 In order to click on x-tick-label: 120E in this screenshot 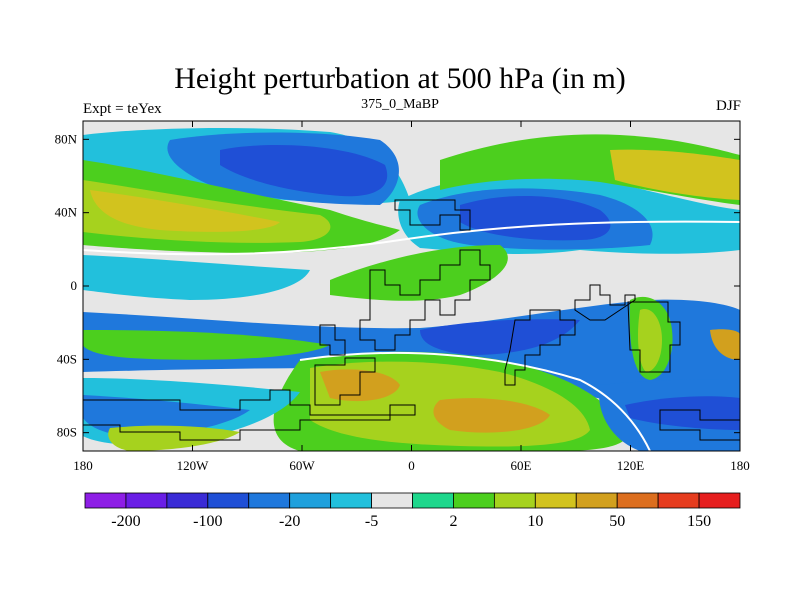, I will do `click(631, 465)`.